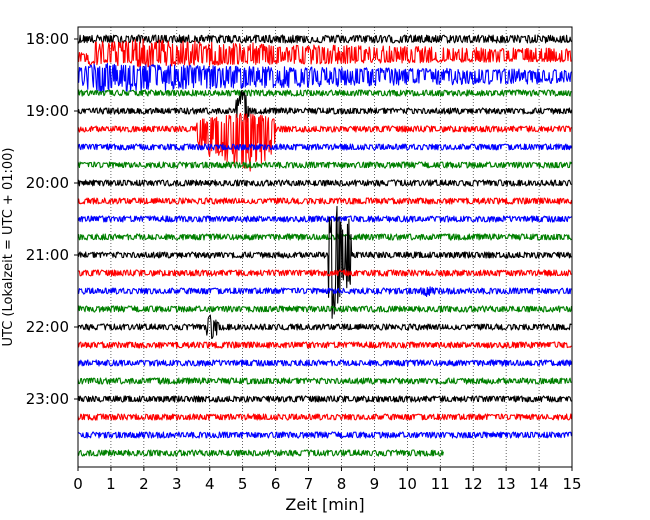 The width and height of the screenshot is (650, 520). I want to click on trace-2045, so click(324, 237).